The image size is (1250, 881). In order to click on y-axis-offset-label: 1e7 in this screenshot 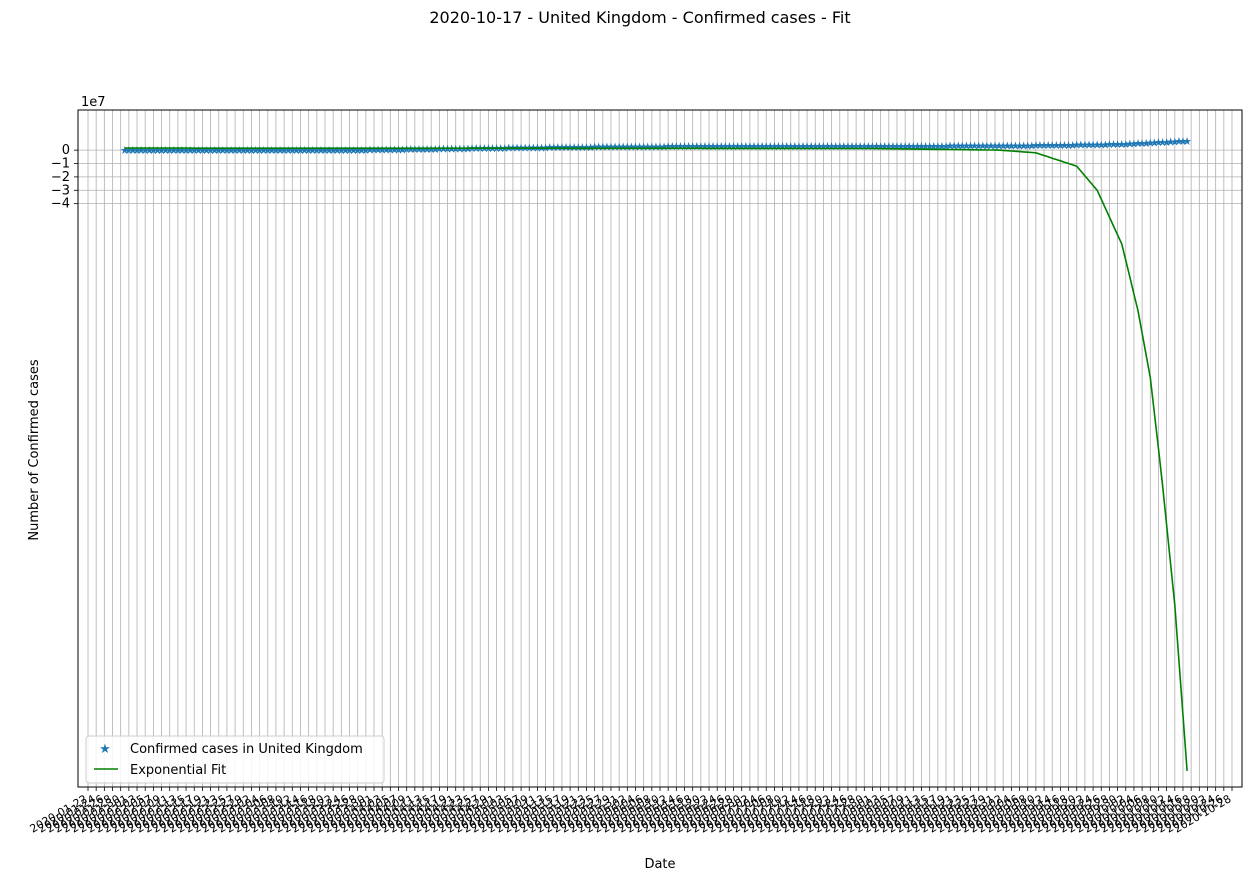, I will do `click(93, 102)`.